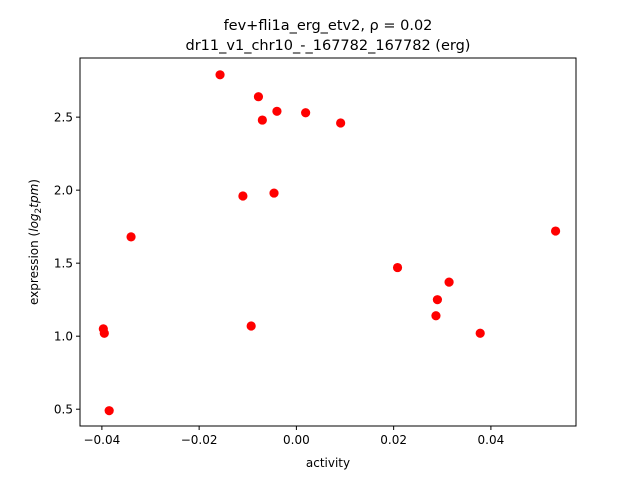 The height and width of the screenshot is (480, 640). I want to click on y-axis-label: expression (log2tpm), so click(35, 242).